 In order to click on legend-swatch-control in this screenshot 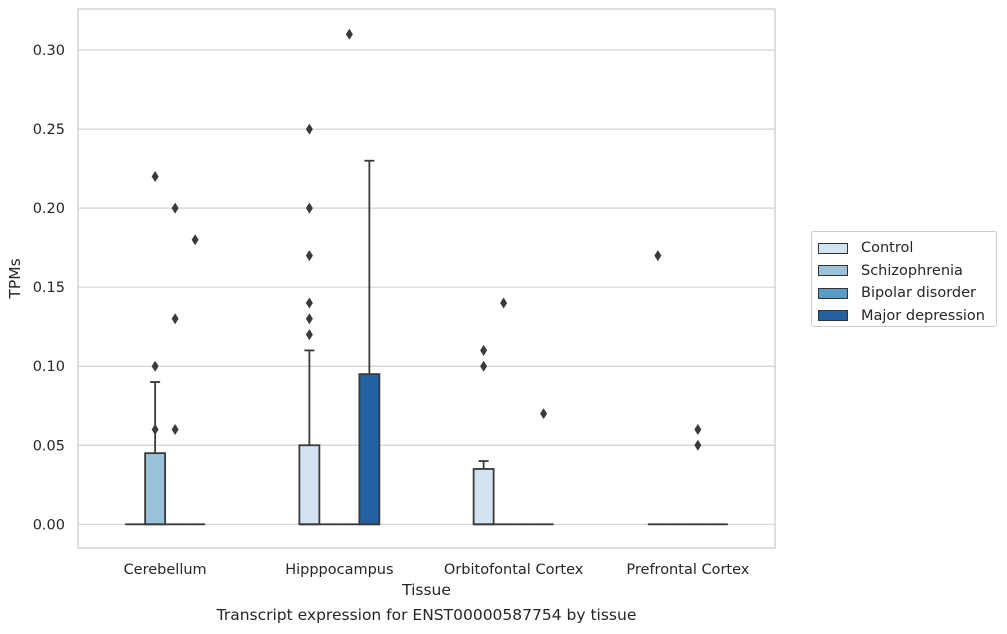, I will do `click(833, 248)`.